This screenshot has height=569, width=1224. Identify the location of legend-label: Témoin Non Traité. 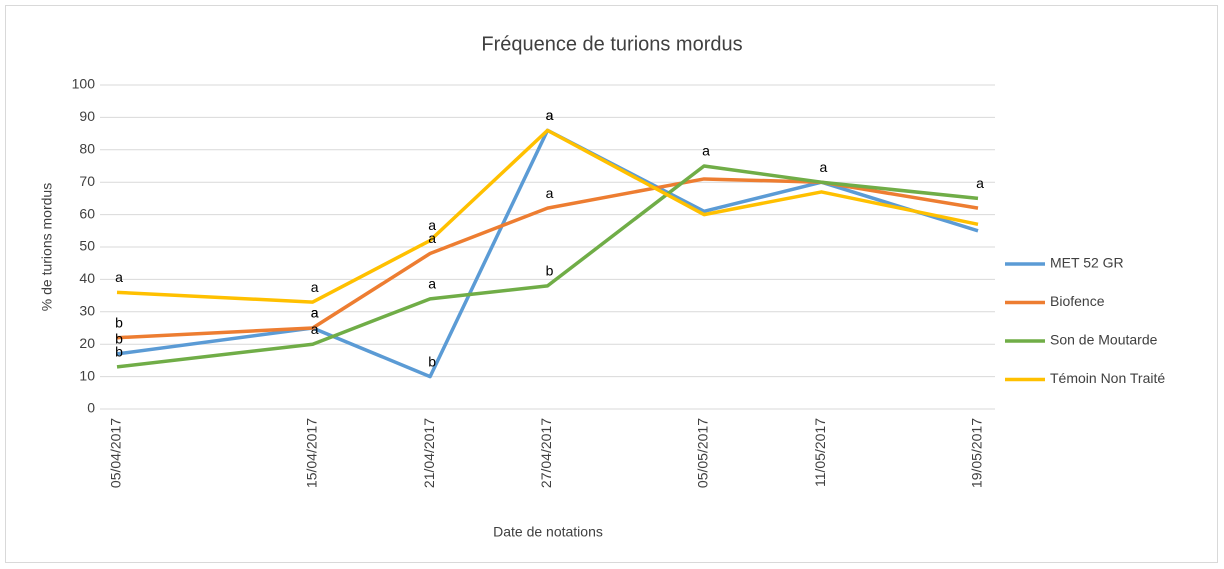
(1107, 378).